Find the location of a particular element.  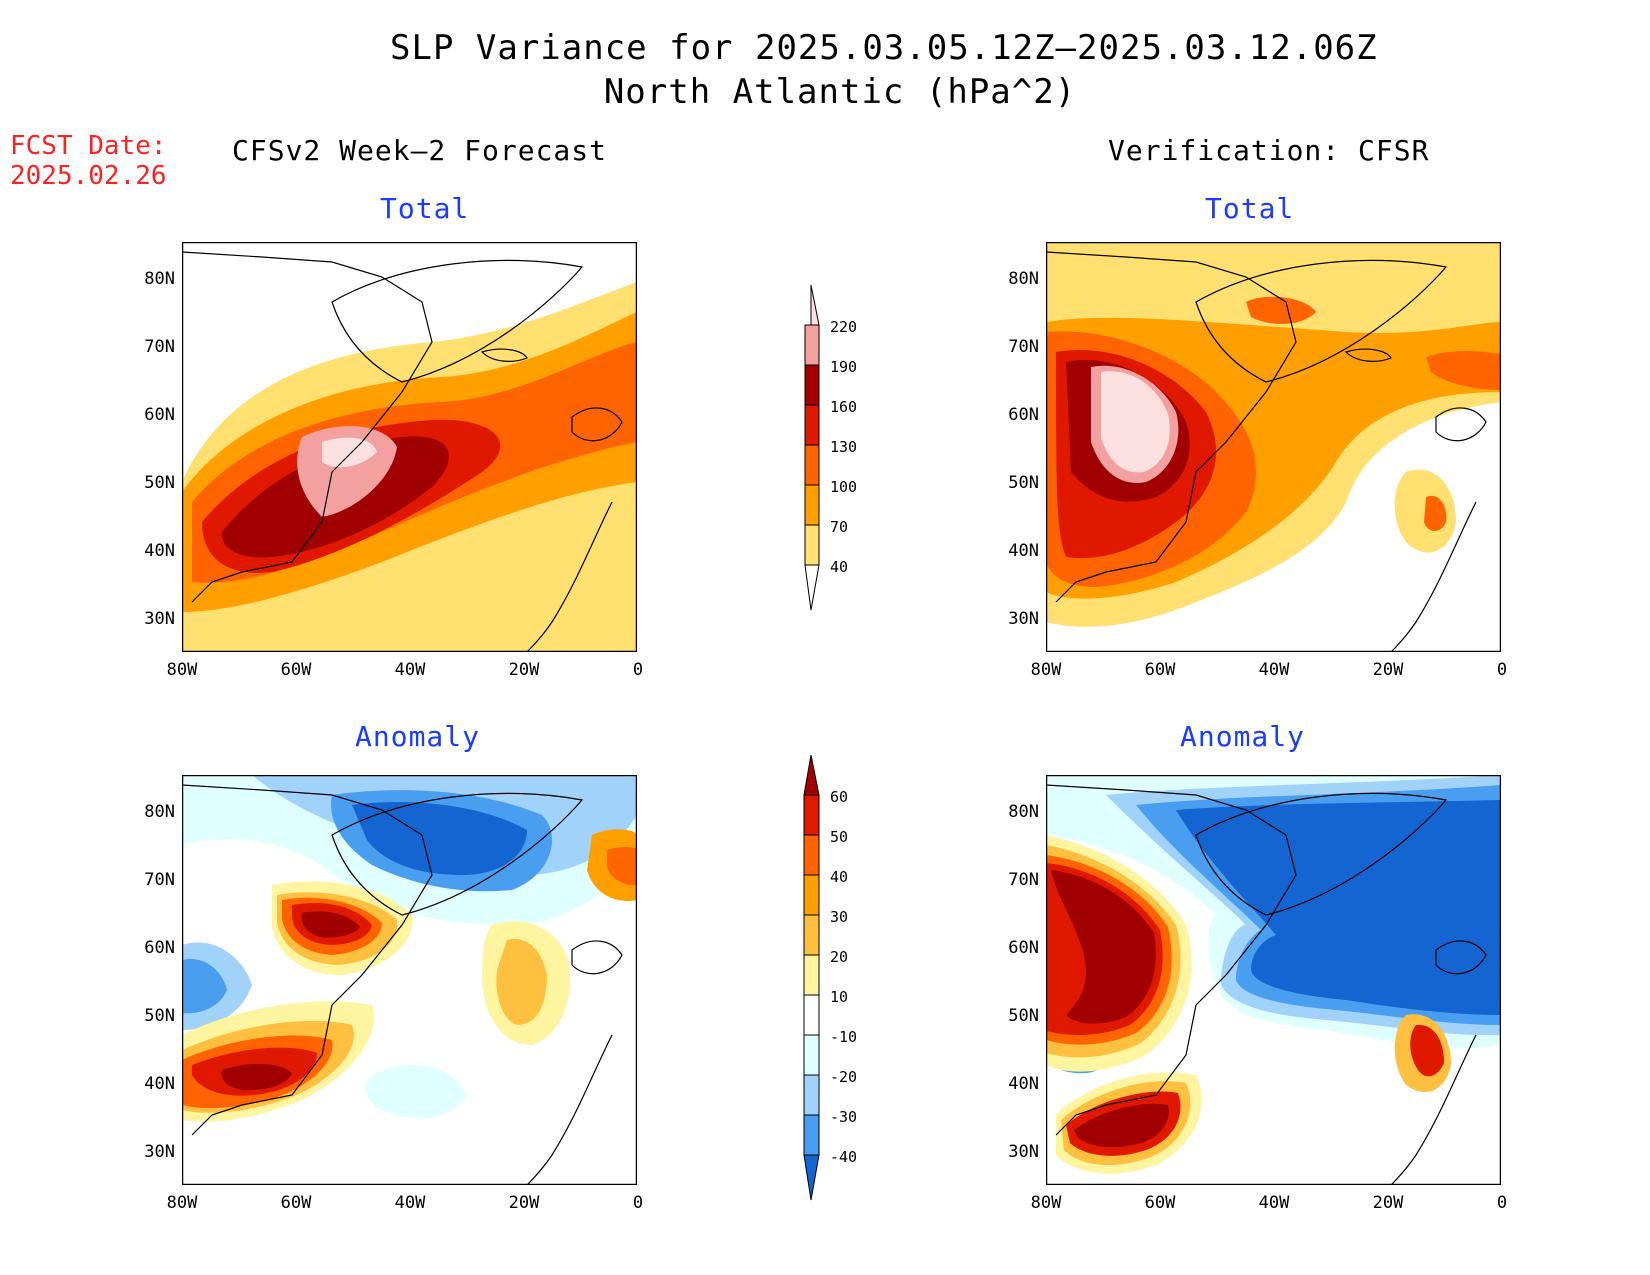

fcst-date-label: FCST Date: is located at coordinates (88, 146).